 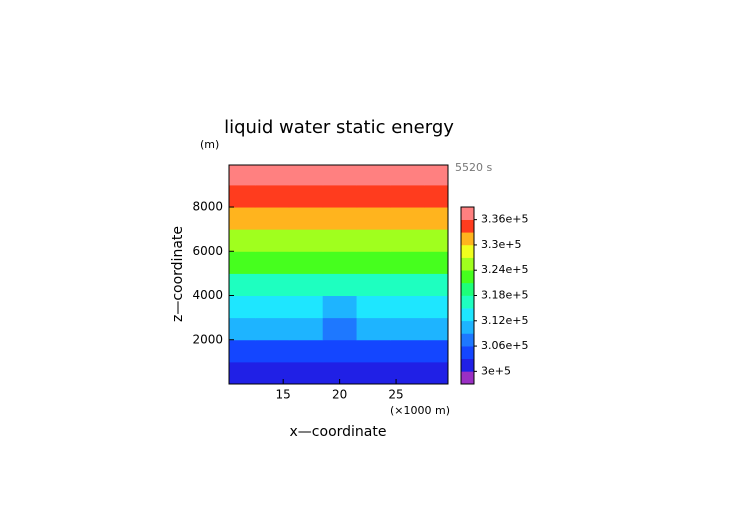 I want to click on x-unit: (×1000 m), so click(x=420, y=410).